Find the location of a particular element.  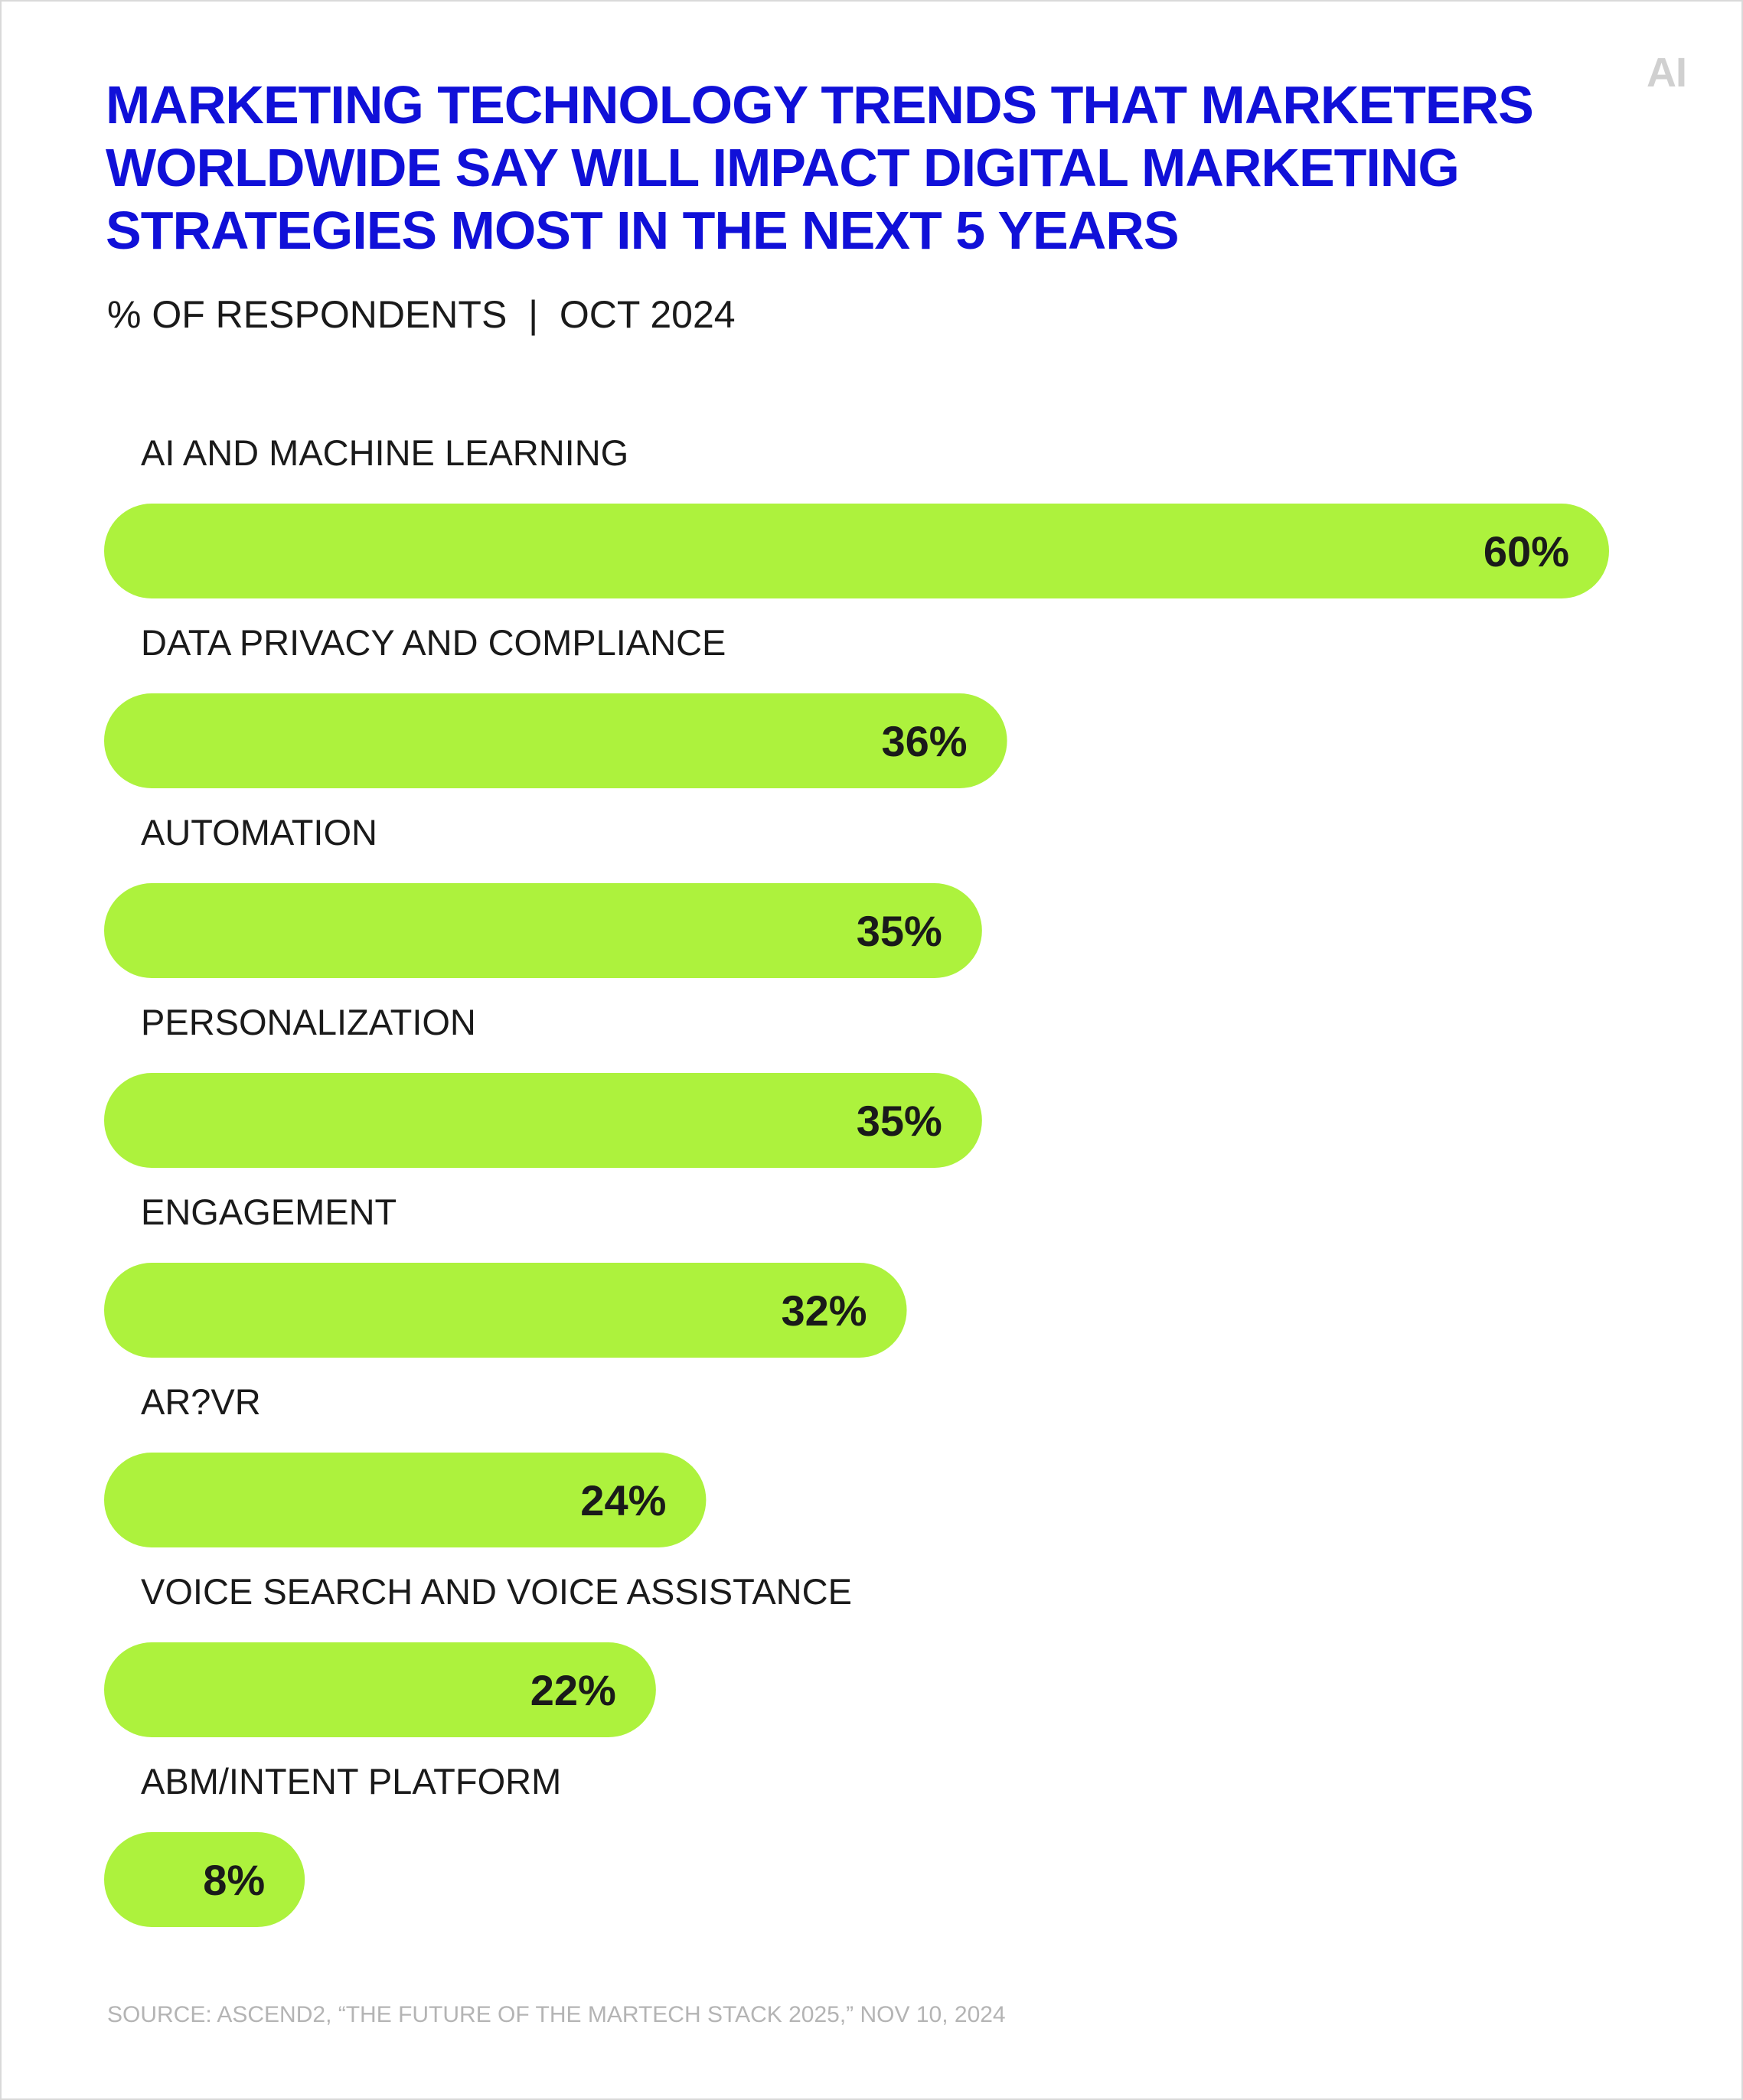

category-label: AI AND MACHINE LEARNING is located at coordinates (384, 452).